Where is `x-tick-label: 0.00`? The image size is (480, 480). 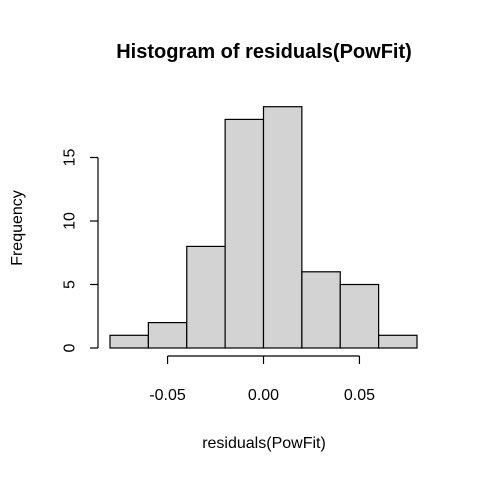 x-tick-label: 0.00 is located at coordinates (263, 395).